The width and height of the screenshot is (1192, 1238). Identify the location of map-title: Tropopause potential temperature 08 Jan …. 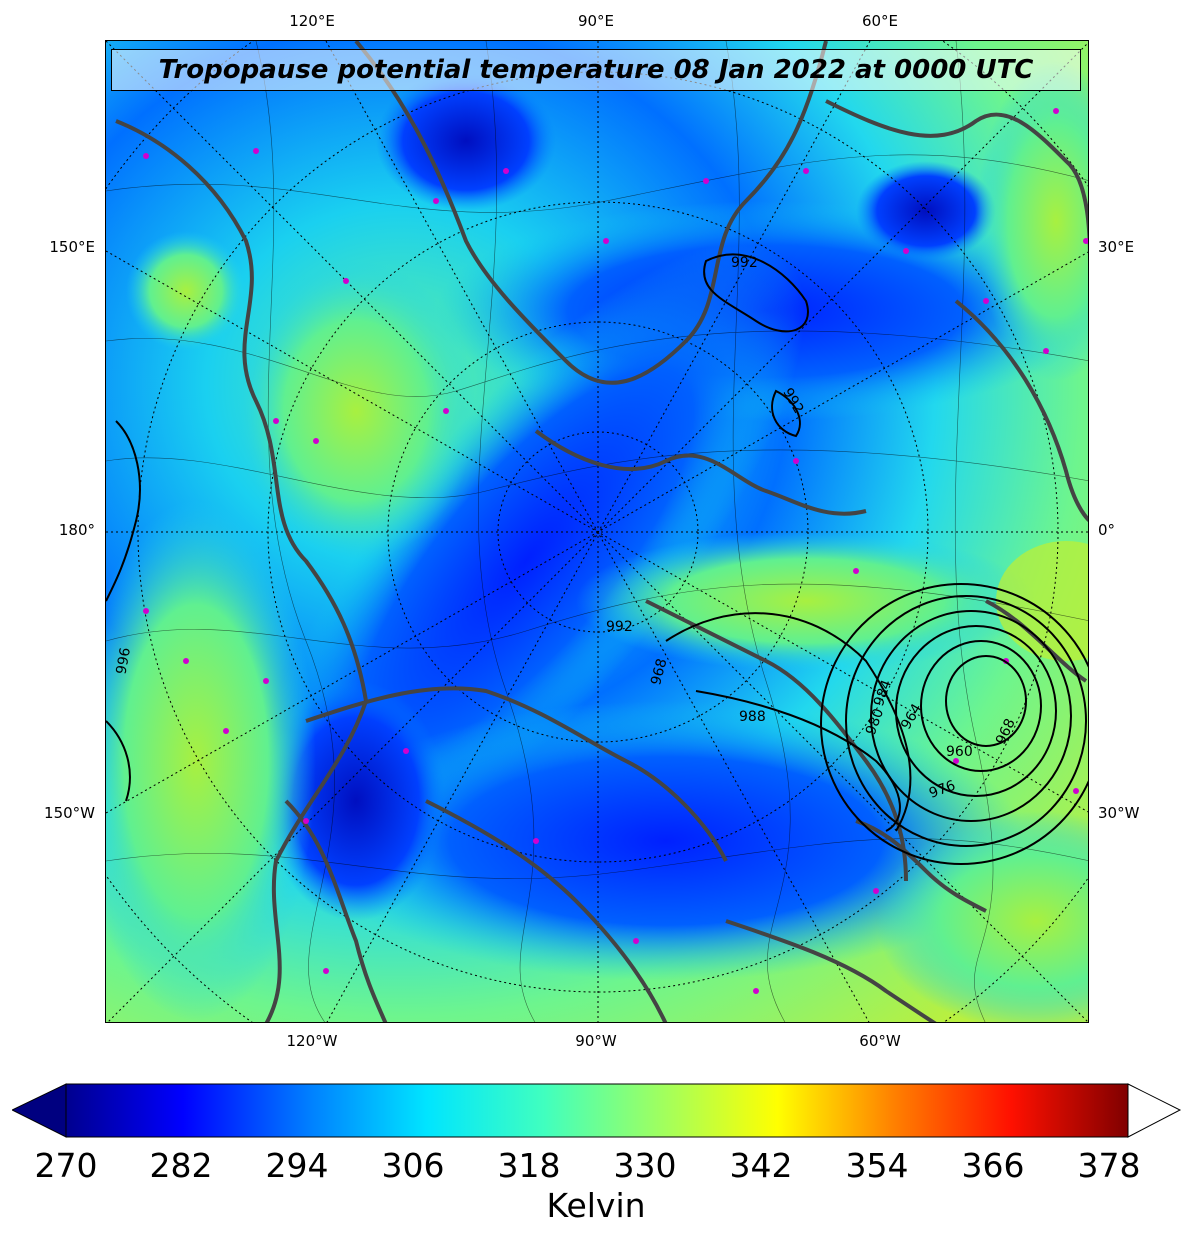
(596, 70).